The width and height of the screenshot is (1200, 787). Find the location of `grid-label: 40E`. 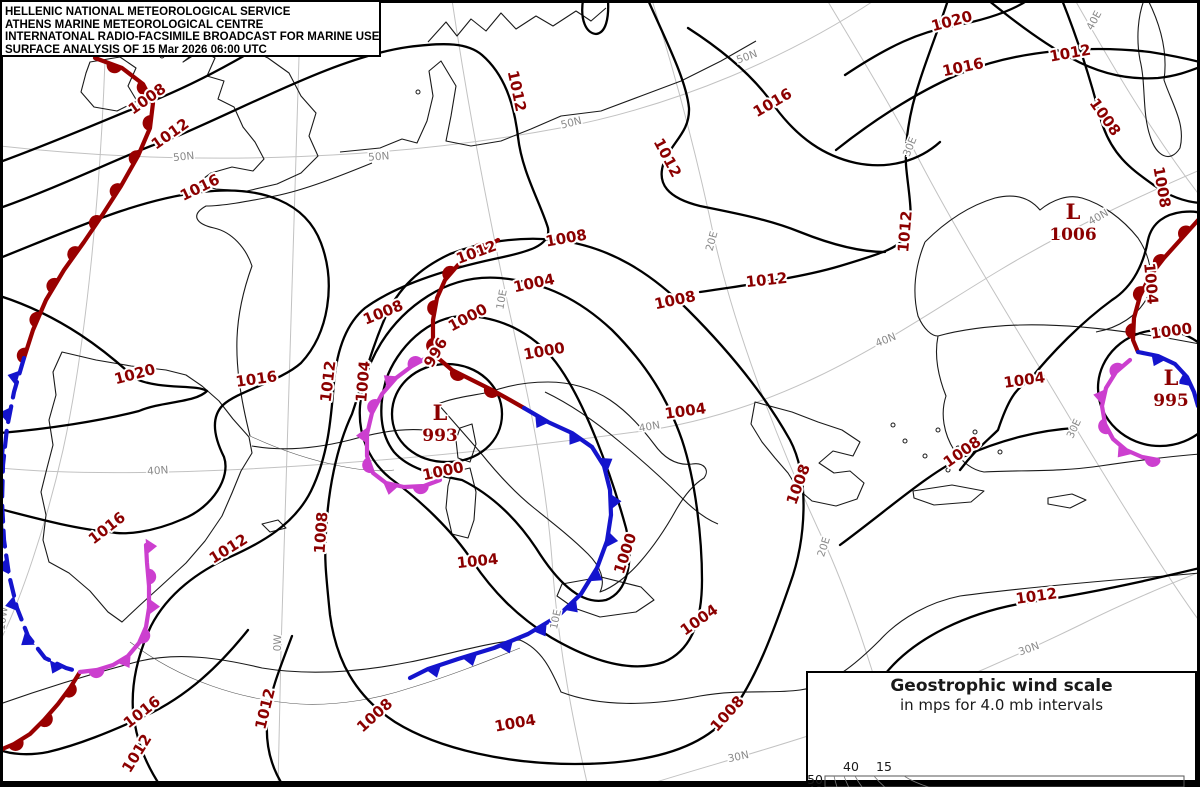

grid-label: 40E is located at coordinates (1094, 20).